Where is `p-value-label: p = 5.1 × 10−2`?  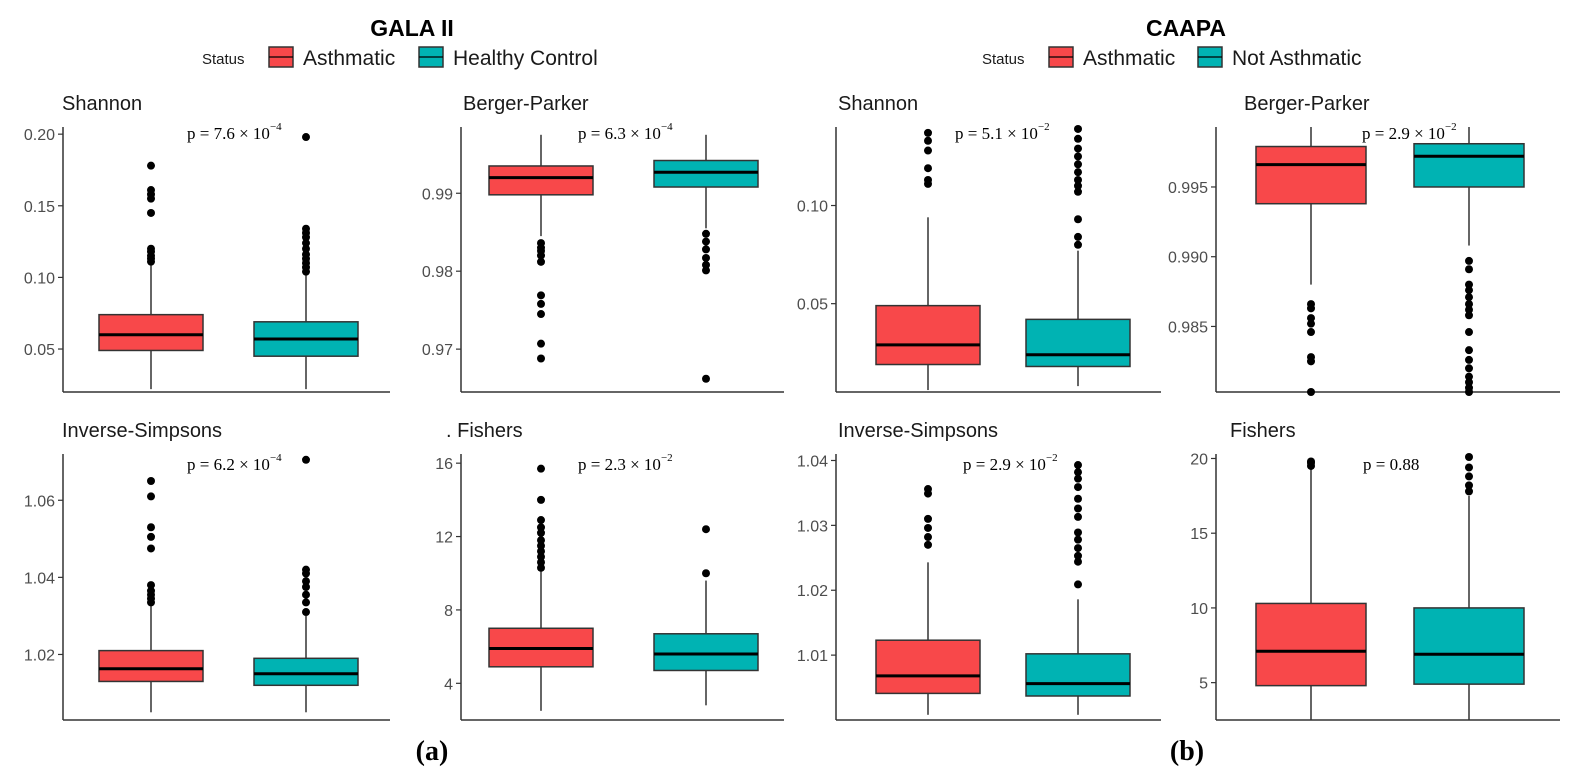 p-value-label: p = 5.1 × 10−2 is located at coordinates (1002, 132).